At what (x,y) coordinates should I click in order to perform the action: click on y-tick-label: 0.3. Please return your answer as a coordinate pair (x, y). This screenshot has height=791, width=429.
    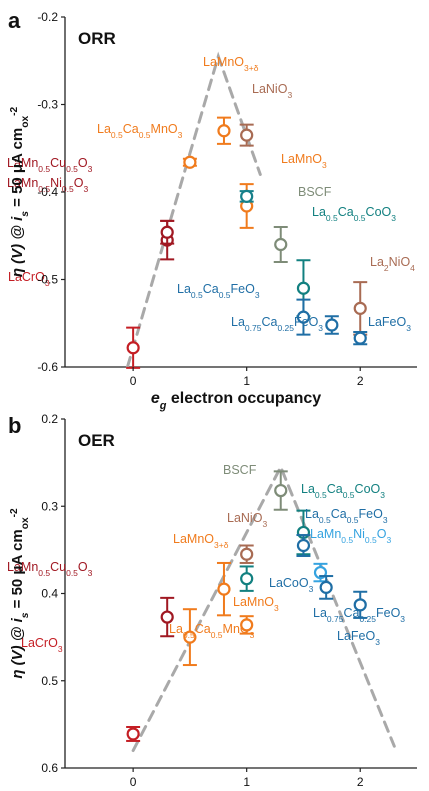
    Looking at the image, I should click on (49, 506).